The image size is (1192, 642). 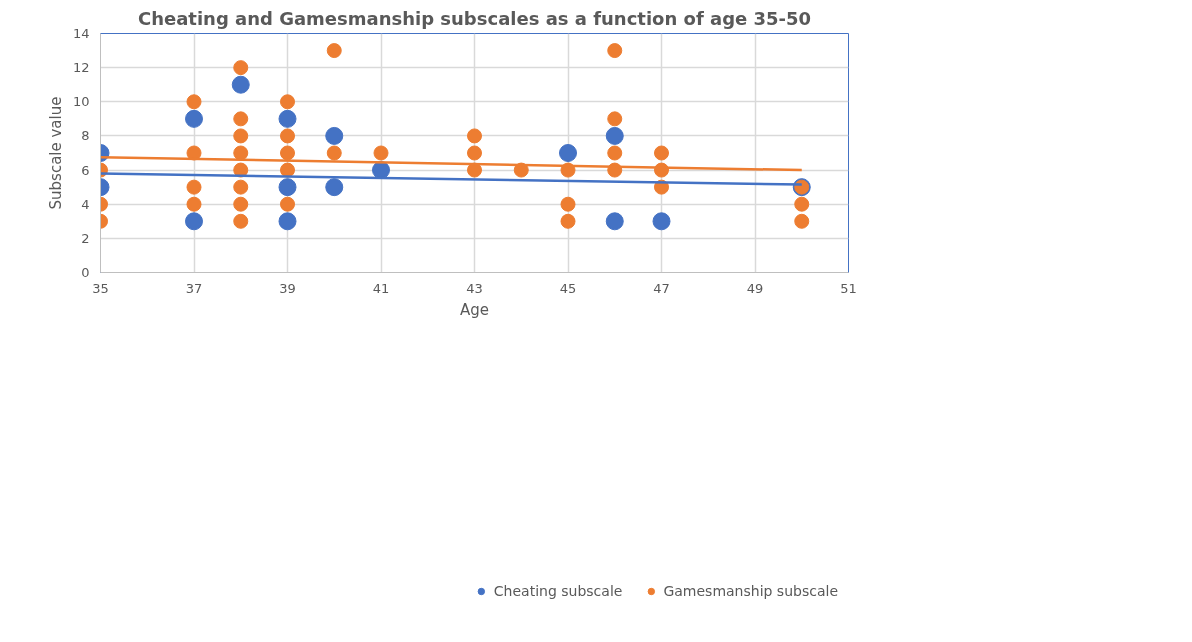 What do you see at coordinates (848, 288) in the screenshot?
I see `x-tick-label: 51` at bounding box center [848, 288].